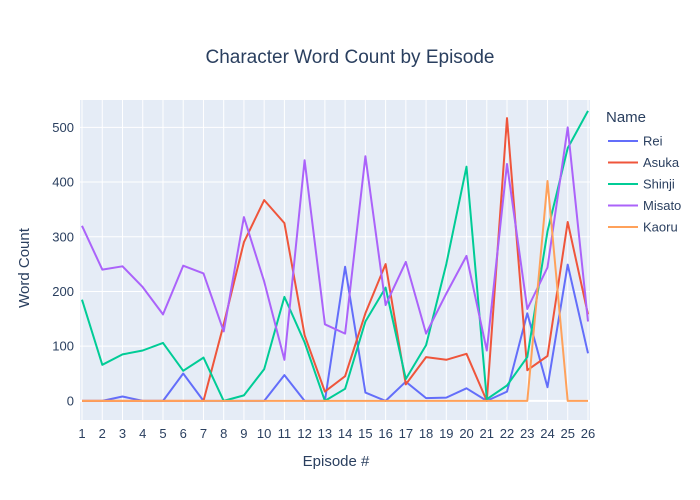 The image size is (700, 500). What do you see at coordinates (325, 433) in the screenshot?
I see `x-tick-label: 13` at bounding box center [325, 433].